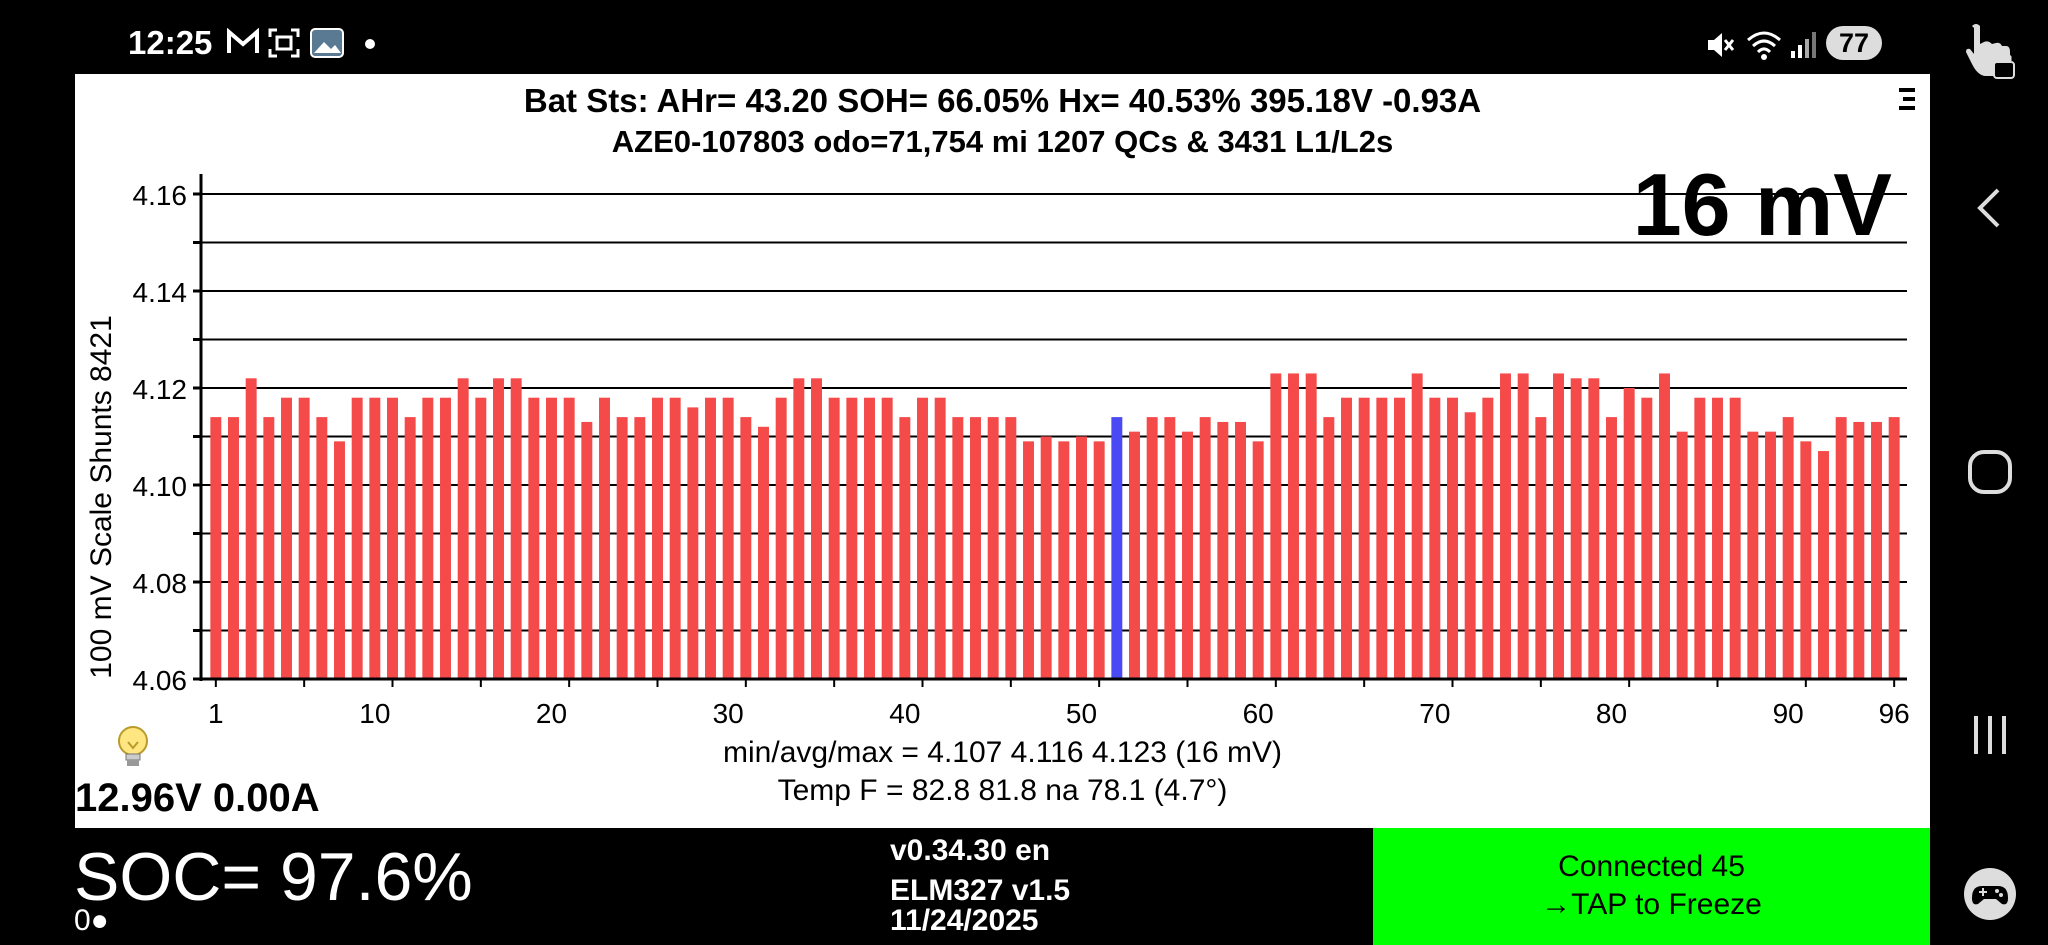 The height and width of the screenshot is (945, 2048). What do you see at coordinates (160, 195) in the screenshot?
I see `y-tick-label: 4.16` at bounding box center [160, 195].